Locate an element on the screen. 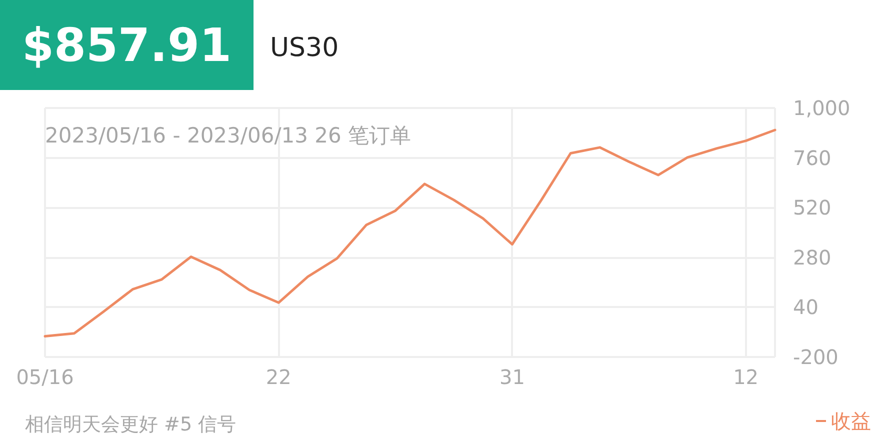 This screenshot has height=440, width=880. x-tick-label: 22 is located at coordinates (279, 377).